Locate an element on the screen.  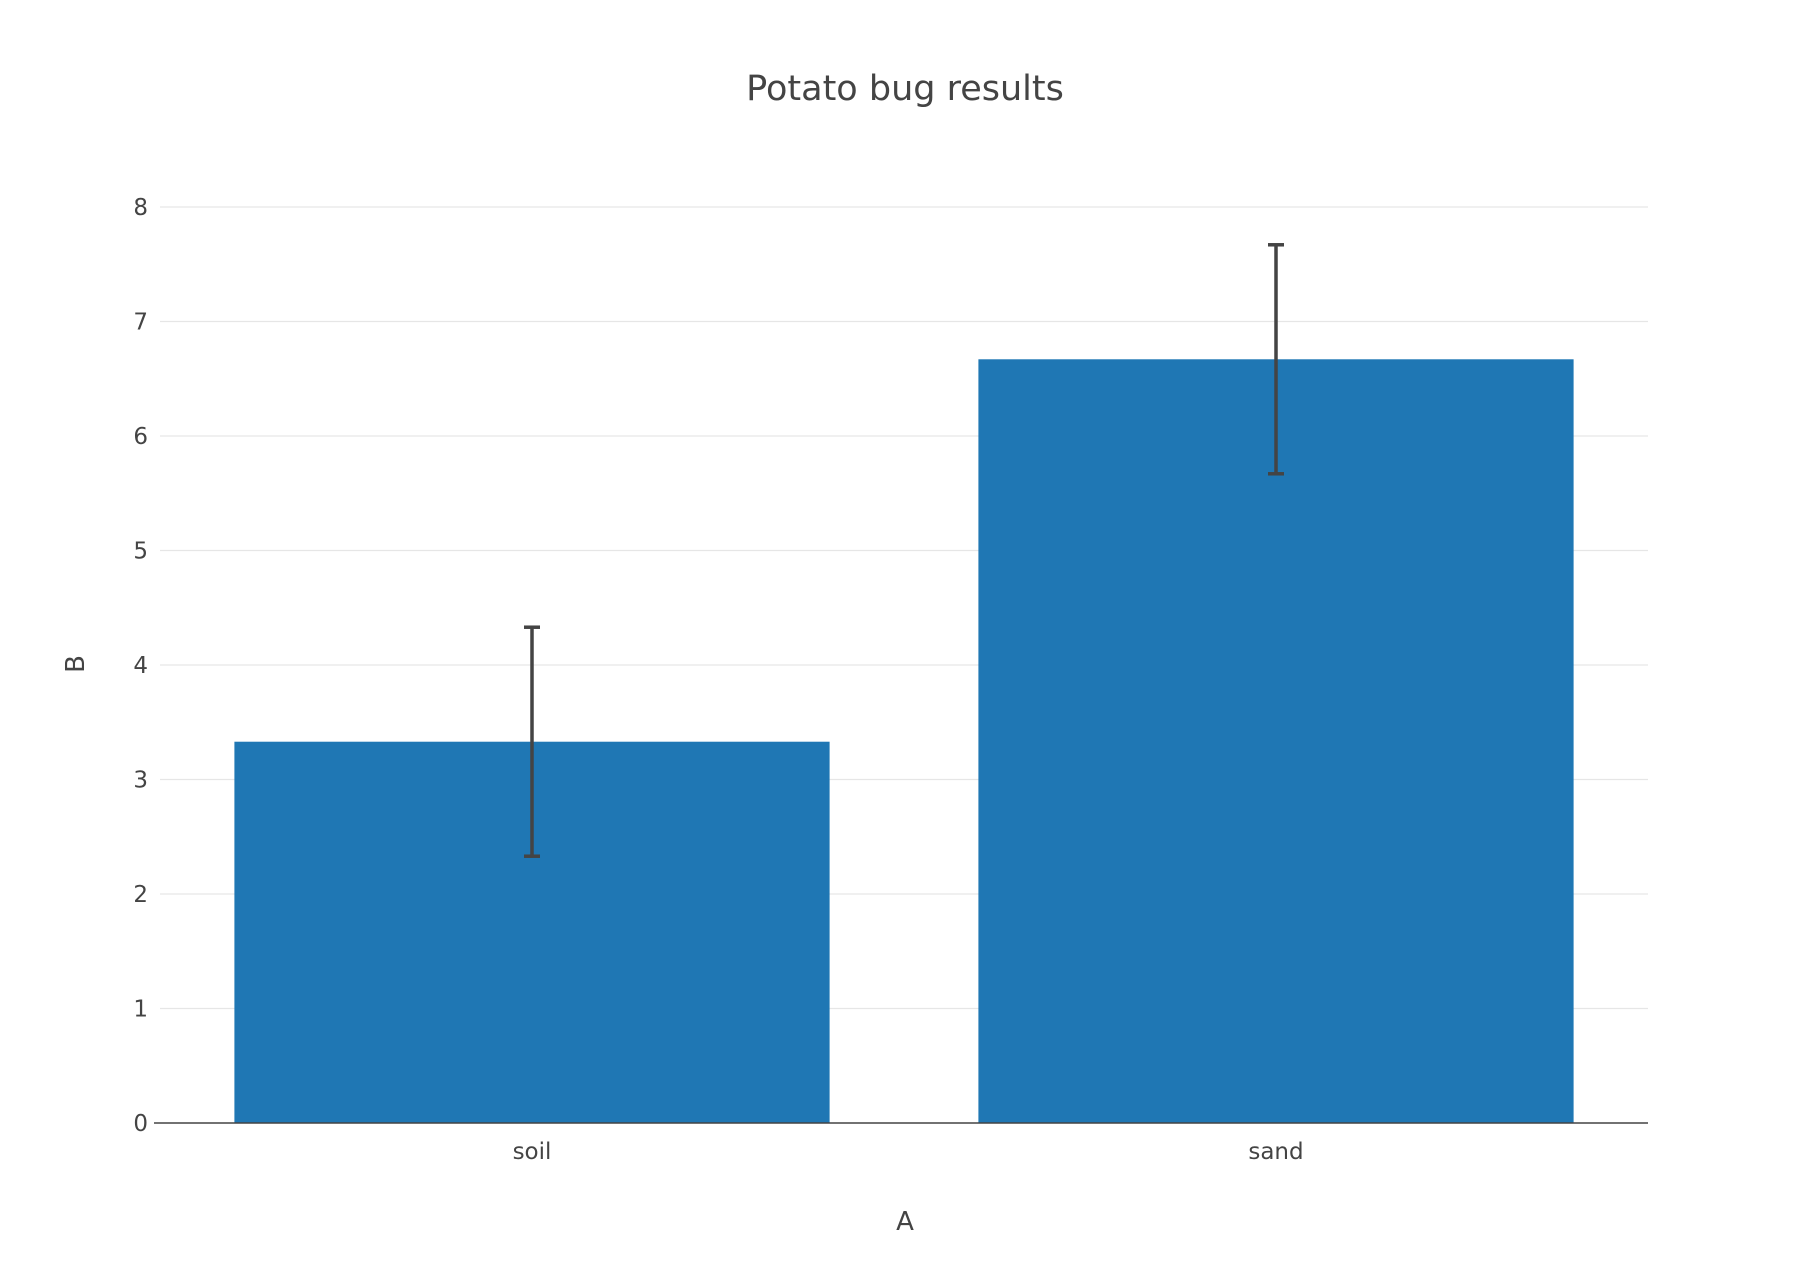
y-tick-label: 6 is located at coordinates (140, 437).